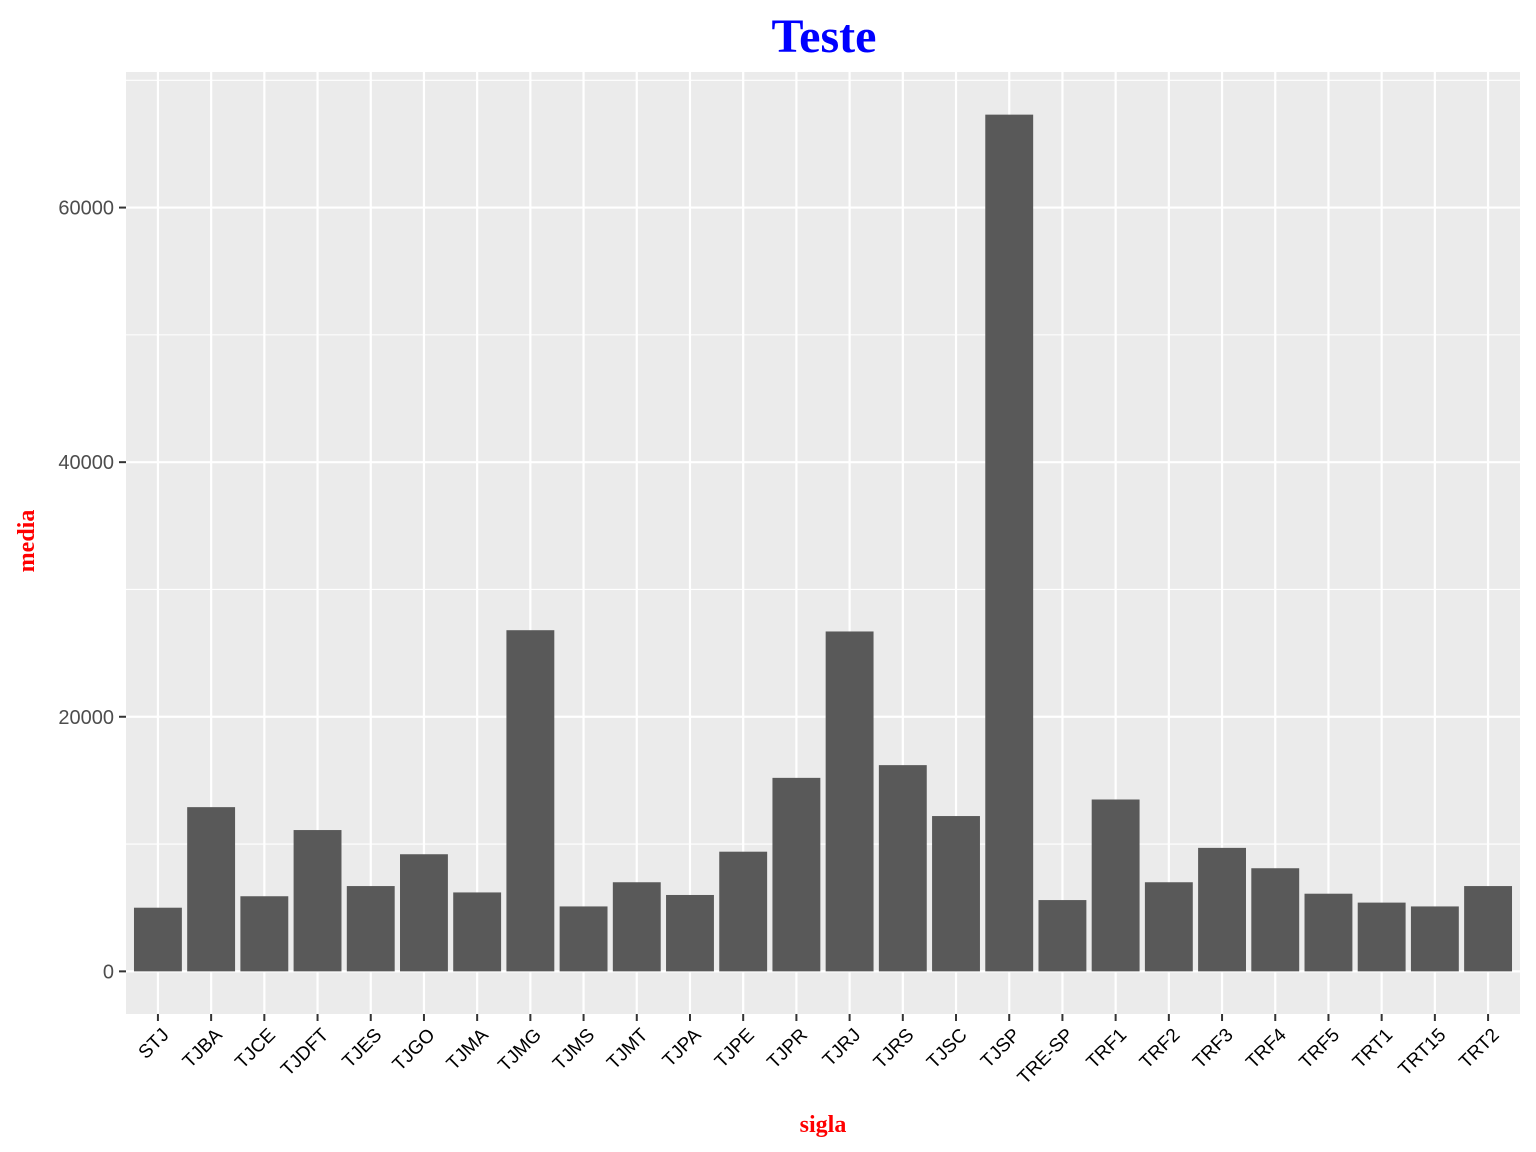 Image resolution: width=1536 pixels, height=1152 pixels. What do you see at coordinates (424, 913) in the screenshot?
I see `bar-tjgo` at bounding box center [424, 913].